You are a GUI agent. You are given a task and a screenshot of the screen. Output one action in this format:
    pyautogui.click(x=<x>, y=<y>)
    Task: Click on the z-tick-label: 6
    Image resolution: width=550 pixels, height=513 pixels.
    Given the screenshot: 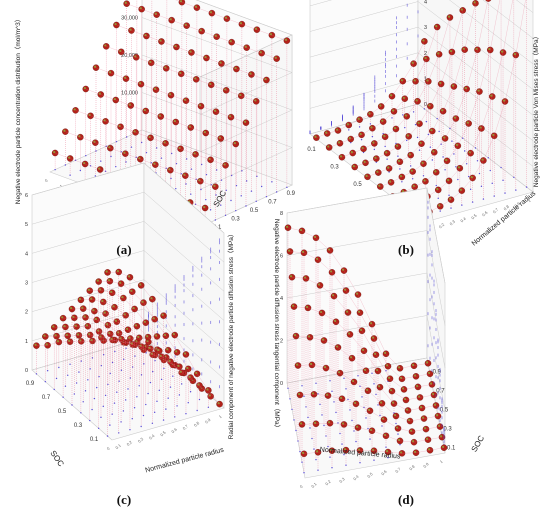 What is the action you would take?
    pyautogui.click(x=281, y=257)
    